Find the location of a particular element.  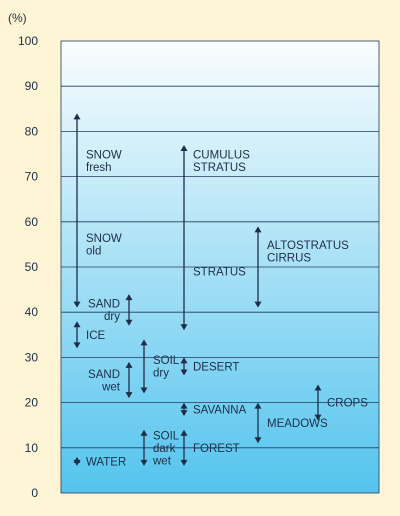

y-tick-label-70: 70 is located at coordinates (32, 177).